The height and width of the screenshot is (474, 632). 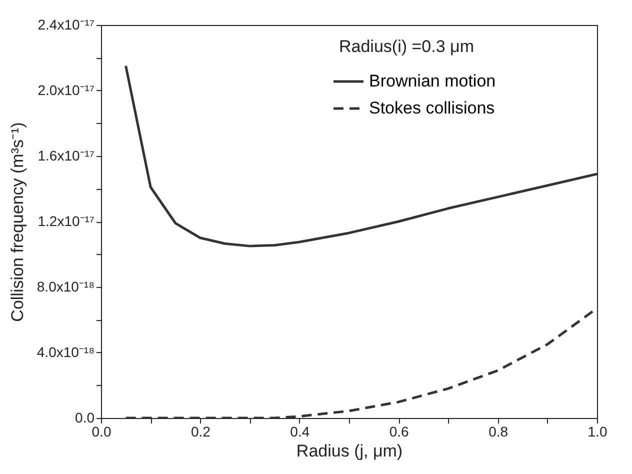 What do you see at coordinates (66, 90) in the screenshot?
I see `y-tick-label: 2.0x10⁻¹⁷` at bounding box center [66, 90].